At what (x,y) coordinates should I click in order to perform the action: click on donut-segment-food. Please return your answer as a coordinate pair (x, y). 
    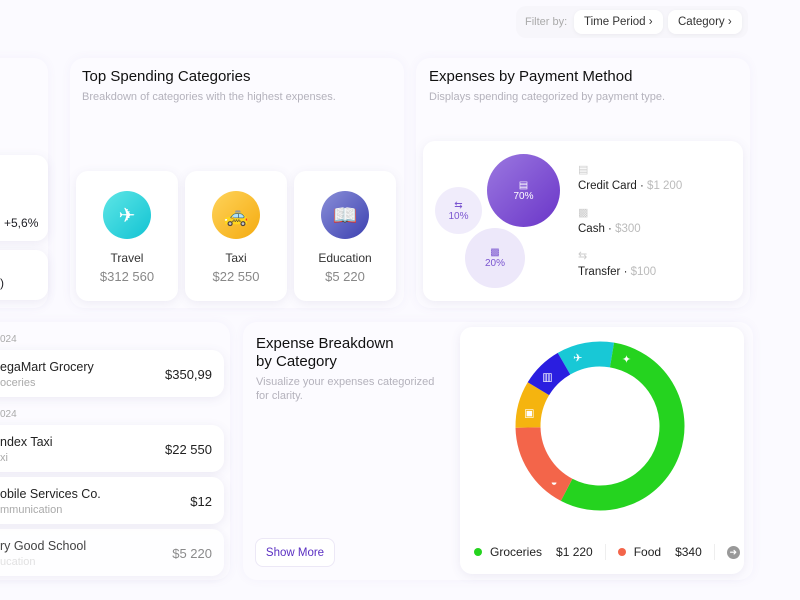
    Looking at the image, I should click on (544, 463).